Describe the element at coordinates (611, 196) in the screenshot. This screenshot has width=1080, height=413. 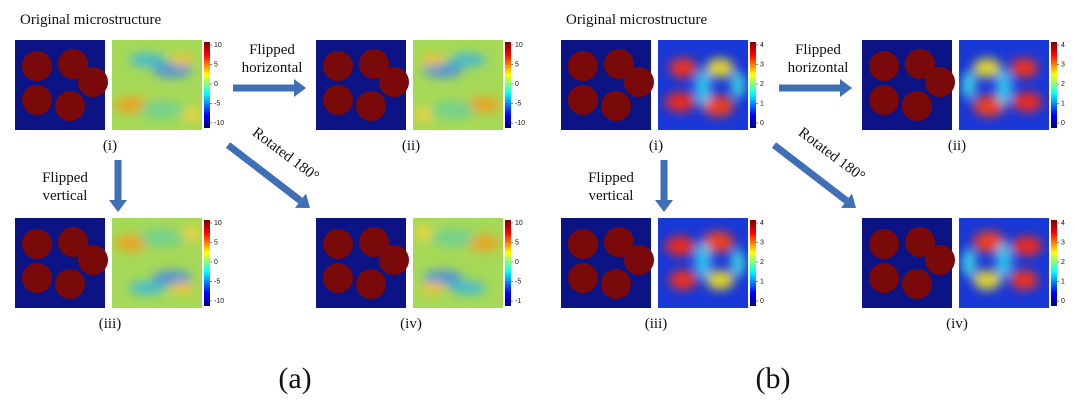
I see `arrow-label: vertical` at that location.